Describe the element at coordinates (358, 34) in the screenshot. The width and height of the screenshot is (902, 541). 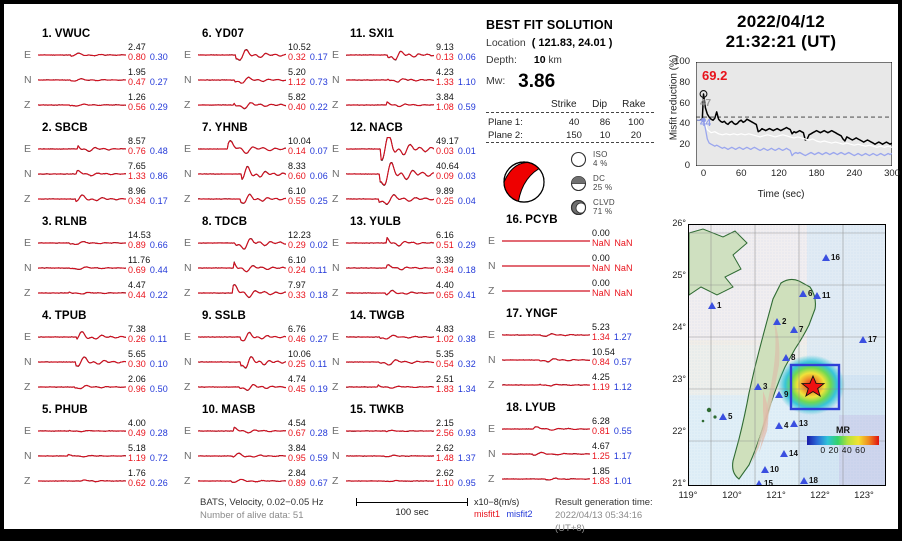
I see `station-number: 11.` at that location.